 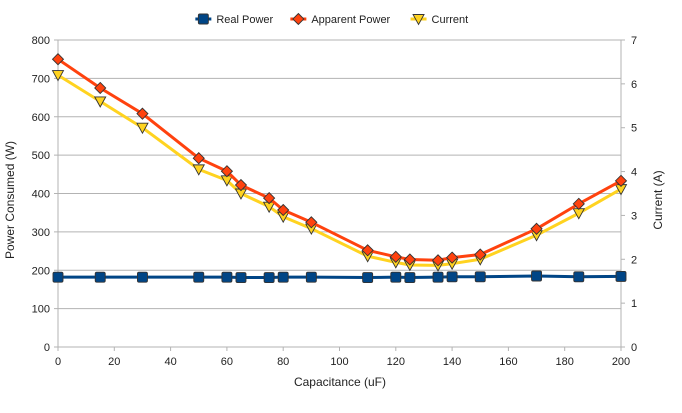 What do you see at coordinates (339, 362) in the screenshot?
I see `x-tick-label: 100` at bounding box center [339, 362].